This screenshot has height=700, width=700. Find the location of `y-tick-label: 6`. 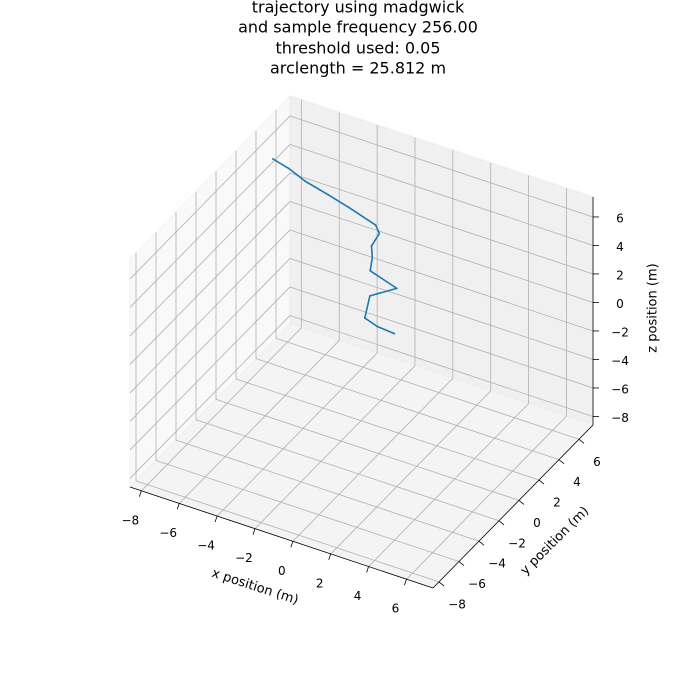

y-tick-label: 6 is located at coordinates (597, 462).